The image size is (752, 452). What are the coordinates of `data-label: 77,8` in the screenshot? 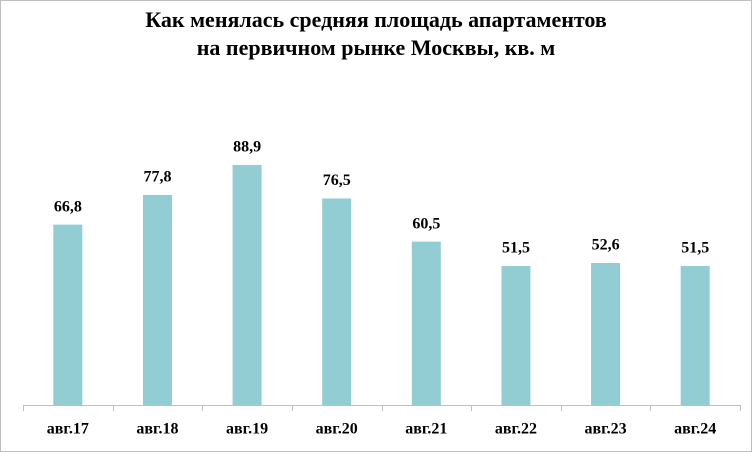 It's located at (157, 177).